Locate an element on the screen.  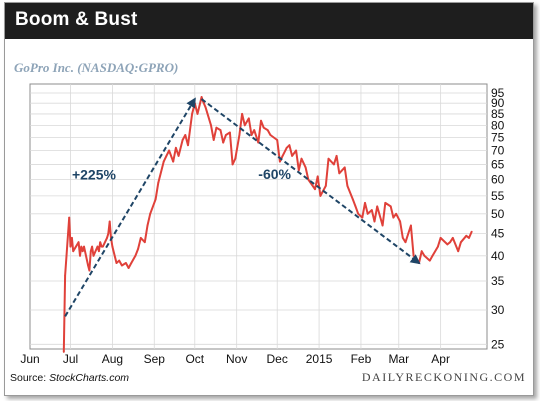
y-tick-label: 85 is located at coordinates (498, 114).